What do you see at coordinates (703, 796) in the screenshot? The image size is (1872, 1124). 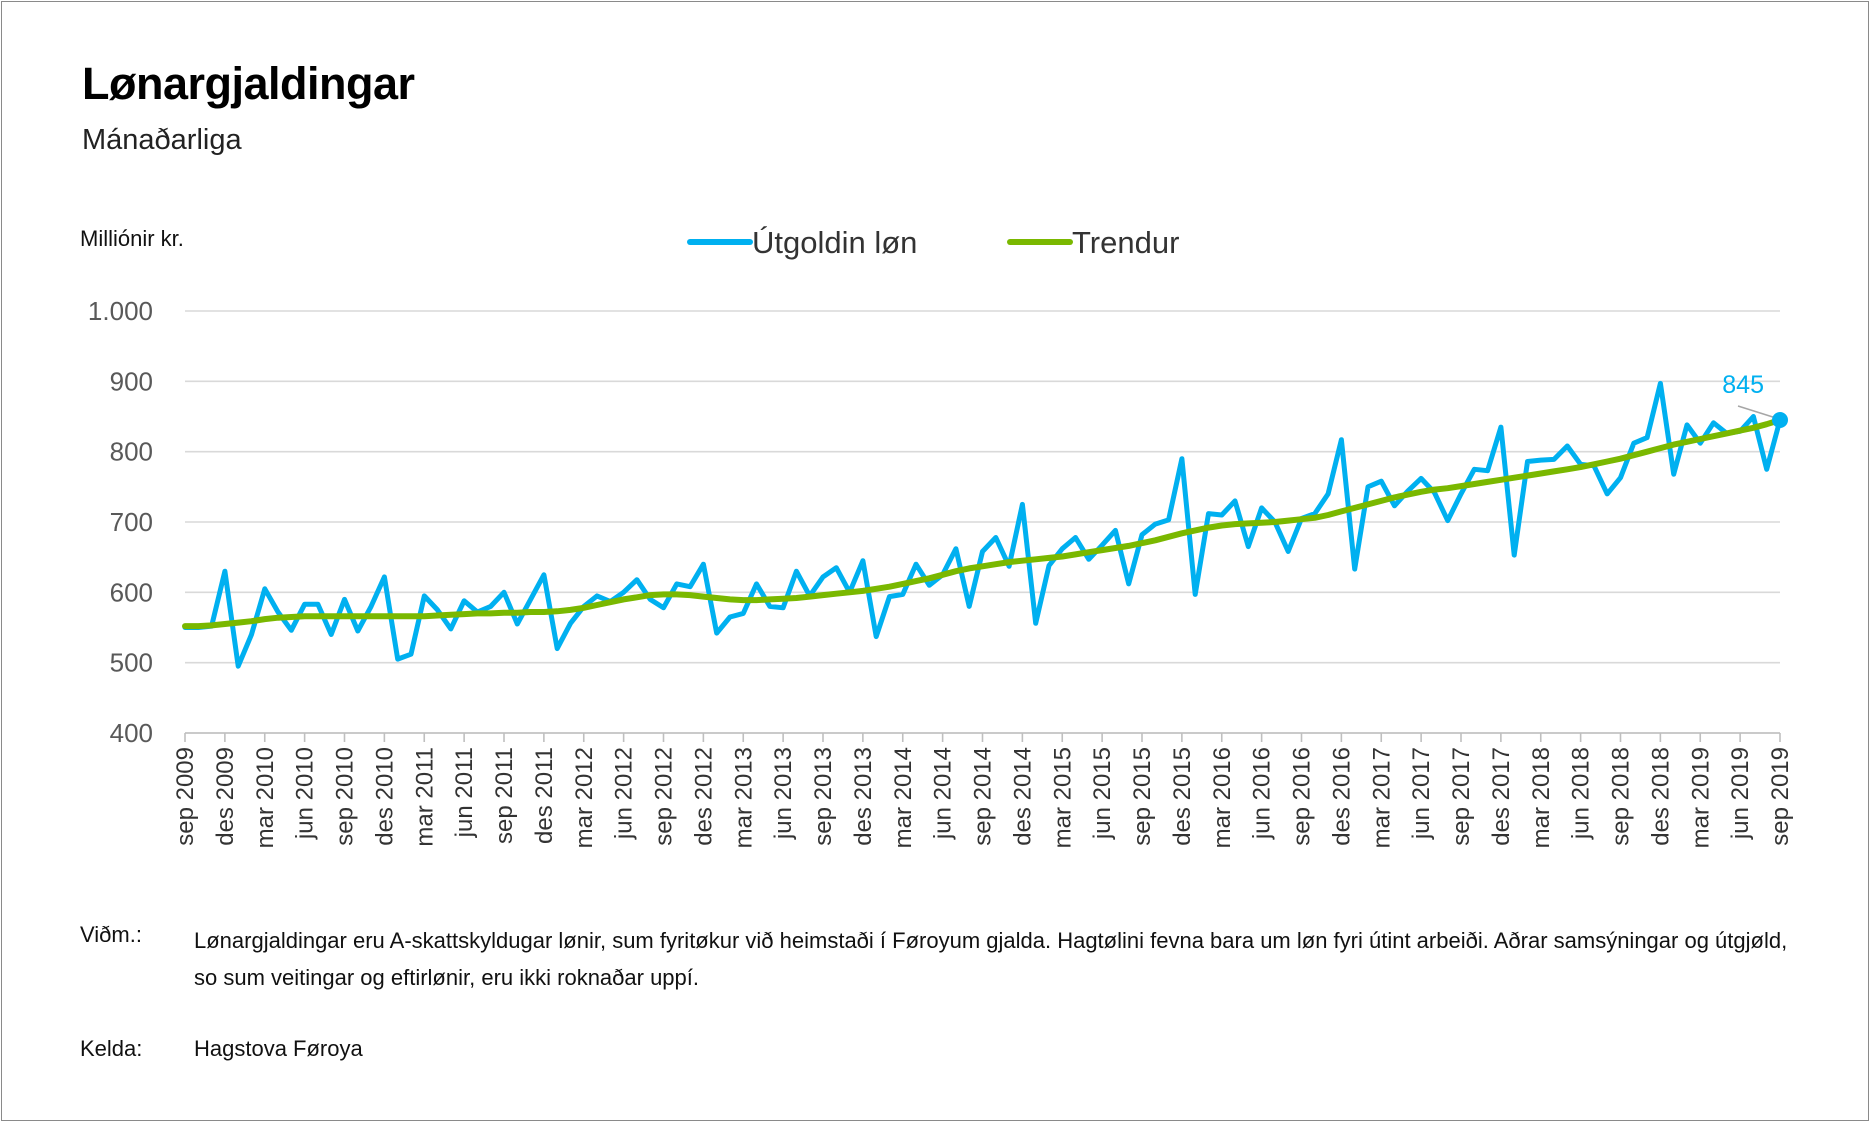 I see `x-tick-label: des 2012` at bounding box center [703, 796].